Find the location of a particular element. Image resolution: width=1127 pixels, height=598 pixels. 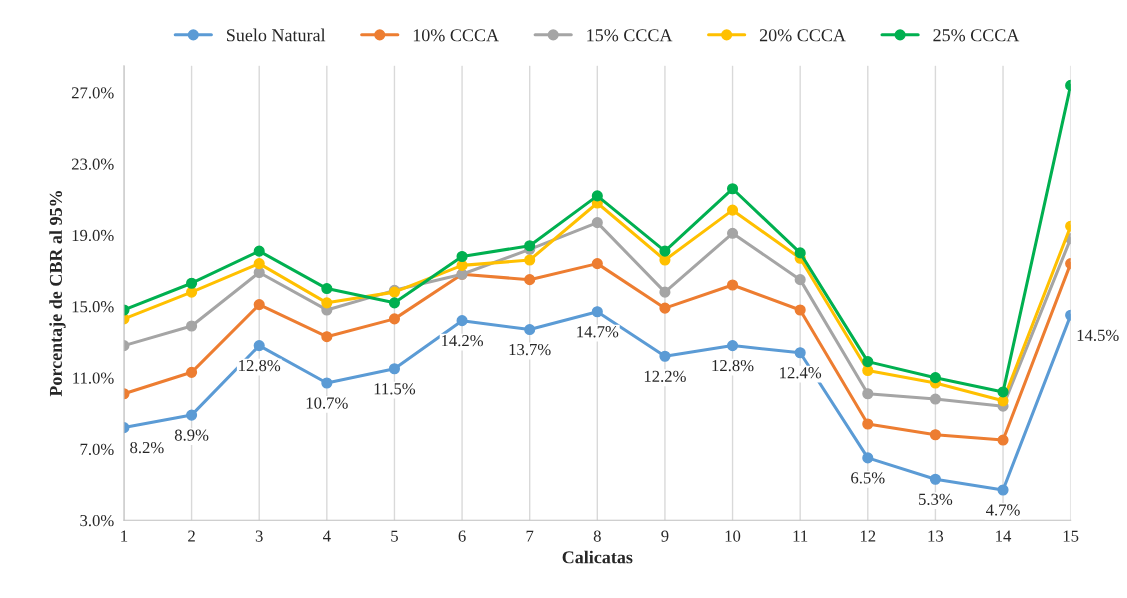

data-label: 12.2% is located at coordinates (665, 376).